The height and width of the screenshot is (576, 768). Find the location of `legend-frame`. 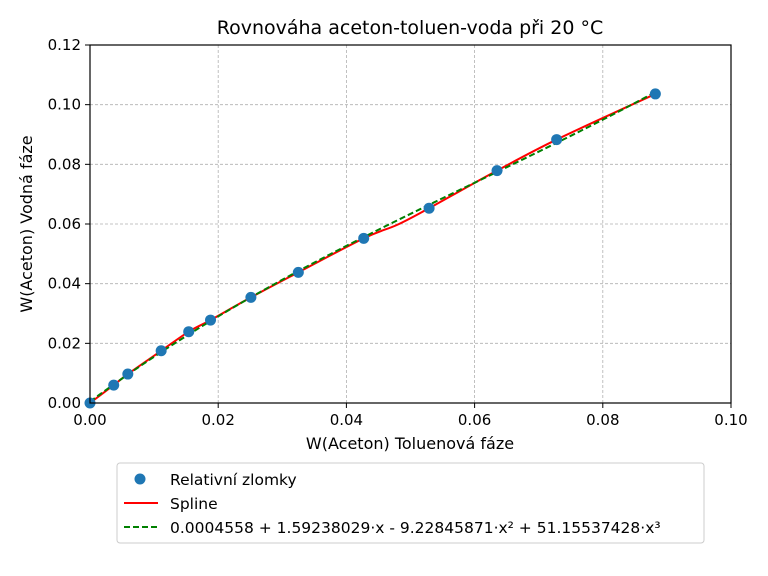

legend-frame is located at coordinates (410, 503).